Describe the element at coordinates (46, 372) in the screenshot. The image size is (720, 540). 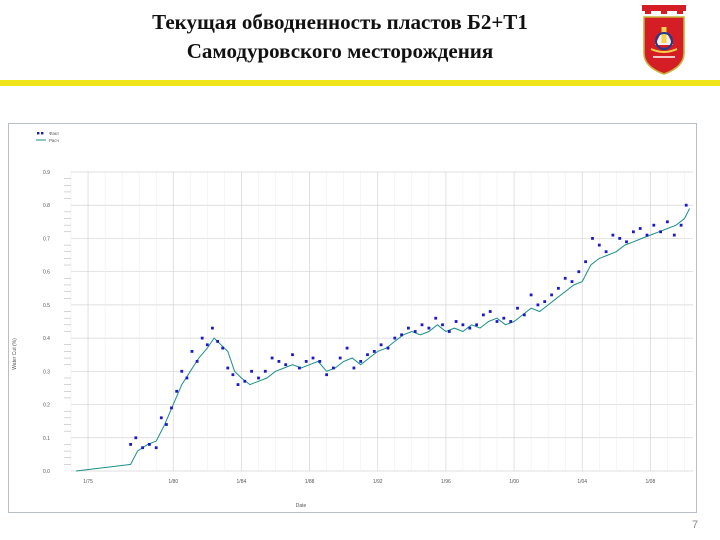
I see `y-tick-label: 0.3` at that location.